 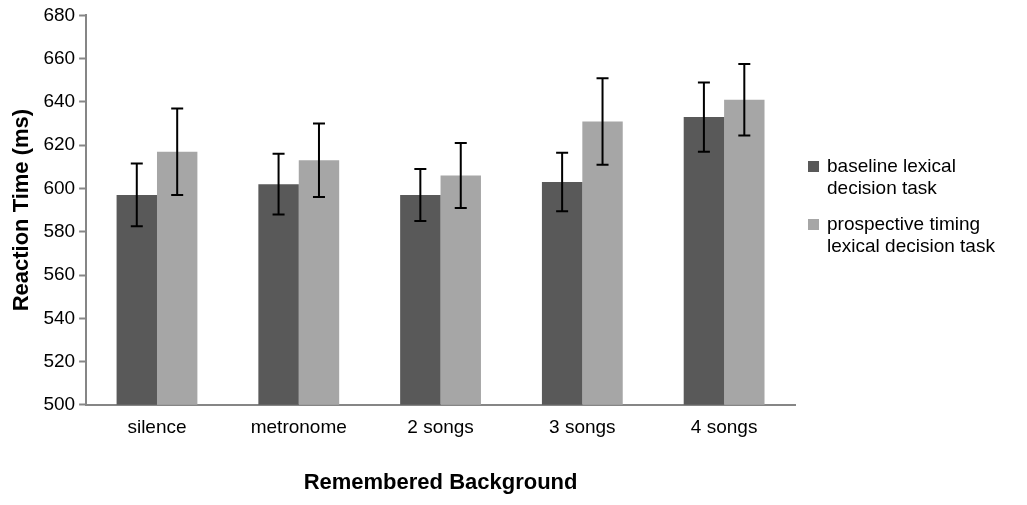 What do you see at coordinates (582, 427) in the screenshot?
I see `x-tick-label: 3 songs` at bounding box center [582, 427].